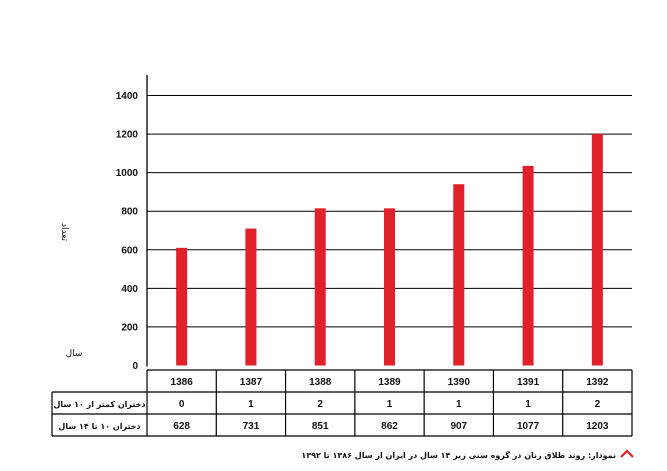  Describe the element at coordinates (129, 212) in the screenshot. I see `y-tick-label: 800` at that location.